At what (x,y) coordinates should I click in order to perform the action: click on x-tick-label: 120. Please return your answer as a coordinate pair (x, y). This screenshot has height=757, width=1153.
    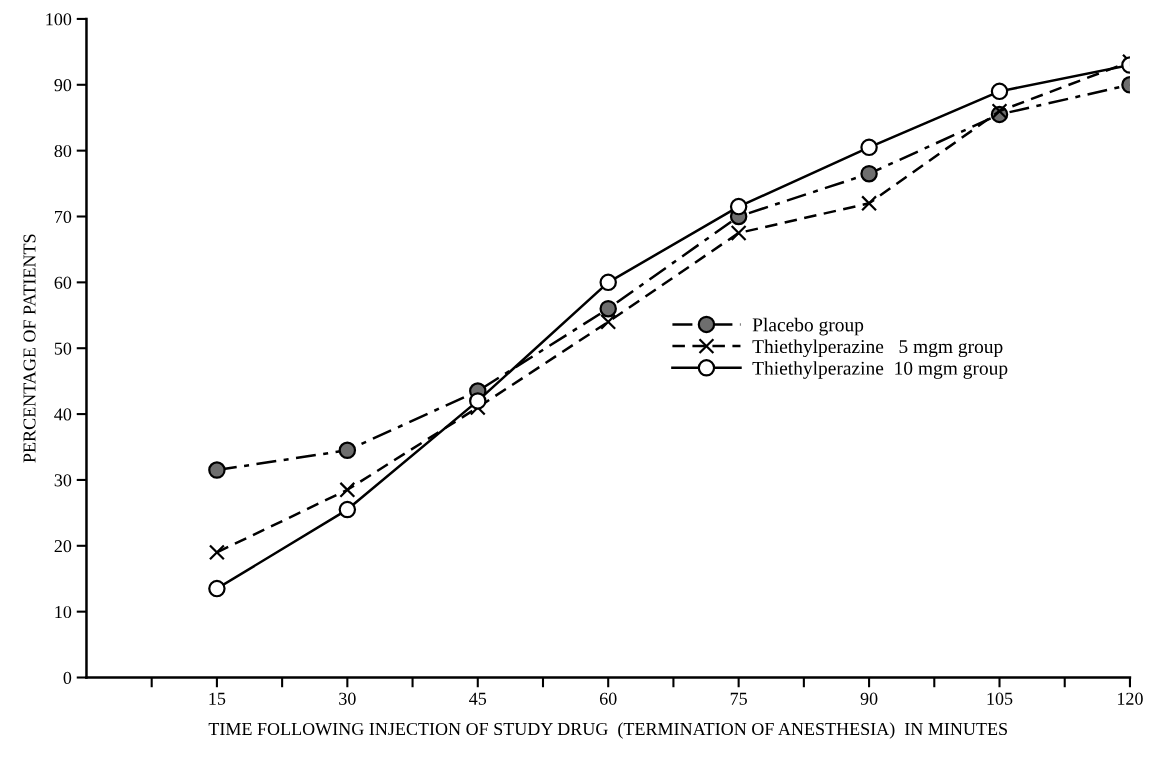
    Looking at the image, I should click on (1130, 698).